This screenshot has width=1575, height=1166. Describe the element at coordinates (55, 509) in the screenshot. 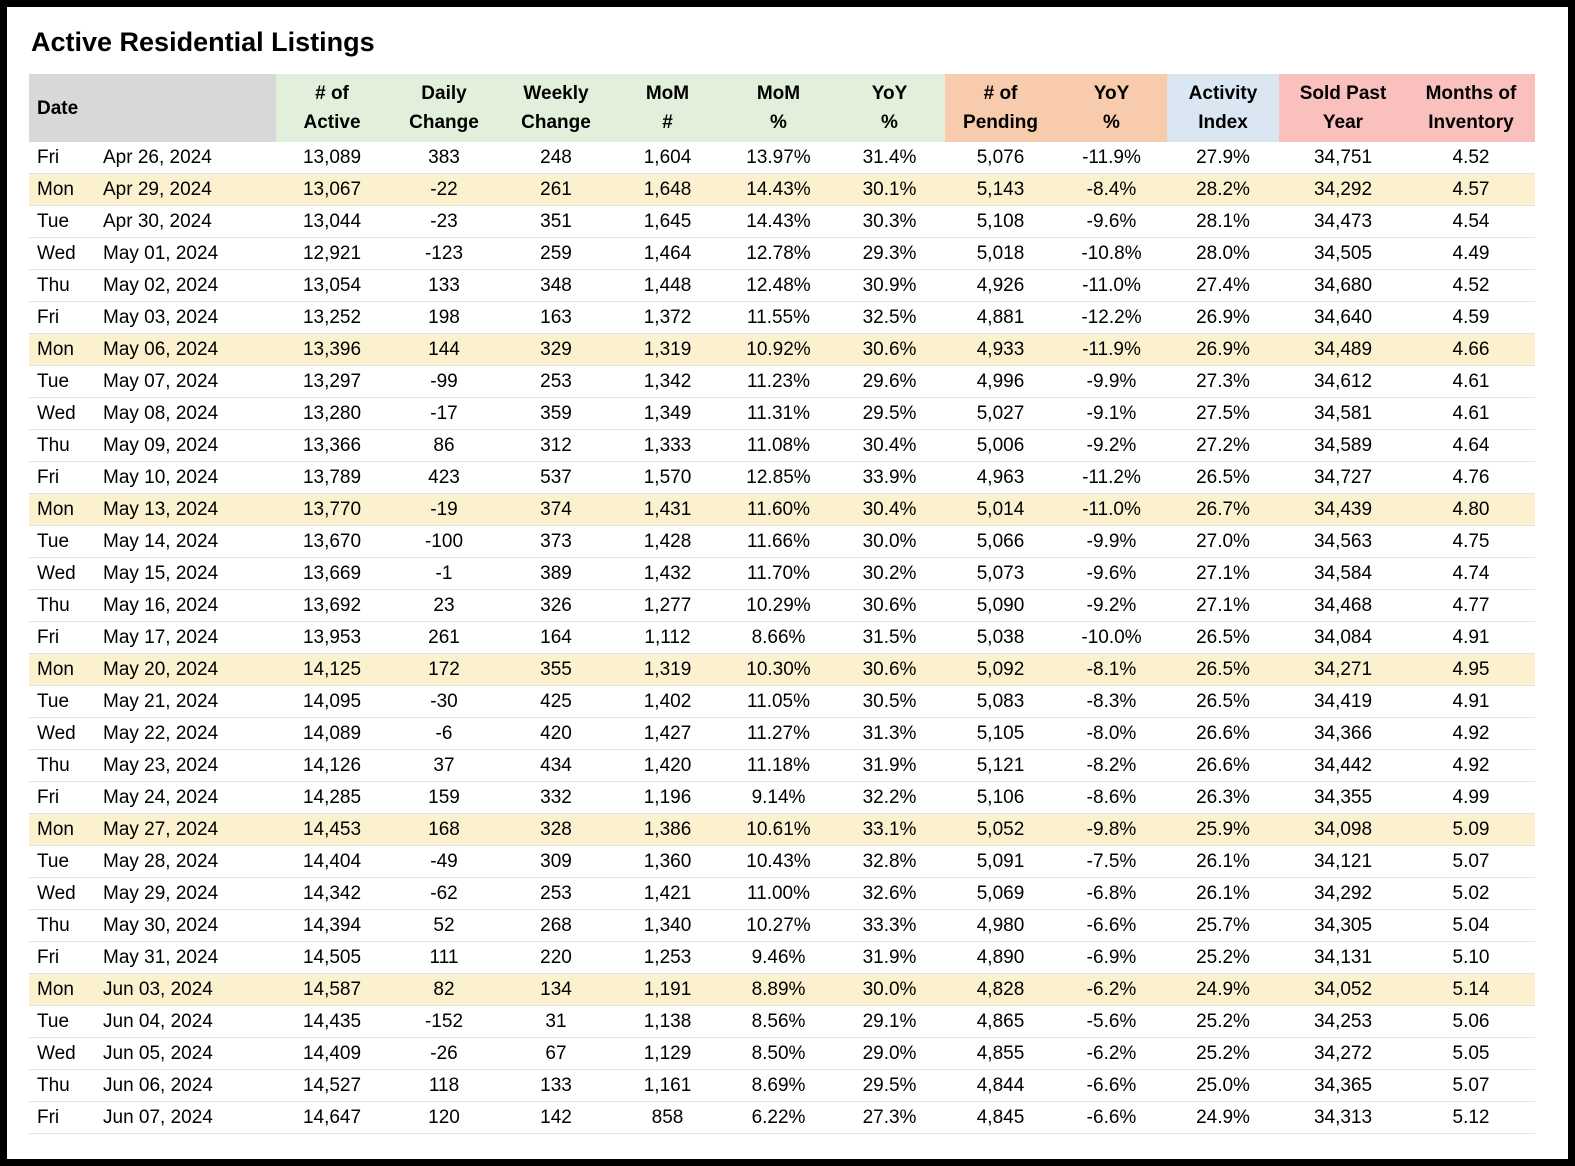

I see `cell-day: Mon` at that location.